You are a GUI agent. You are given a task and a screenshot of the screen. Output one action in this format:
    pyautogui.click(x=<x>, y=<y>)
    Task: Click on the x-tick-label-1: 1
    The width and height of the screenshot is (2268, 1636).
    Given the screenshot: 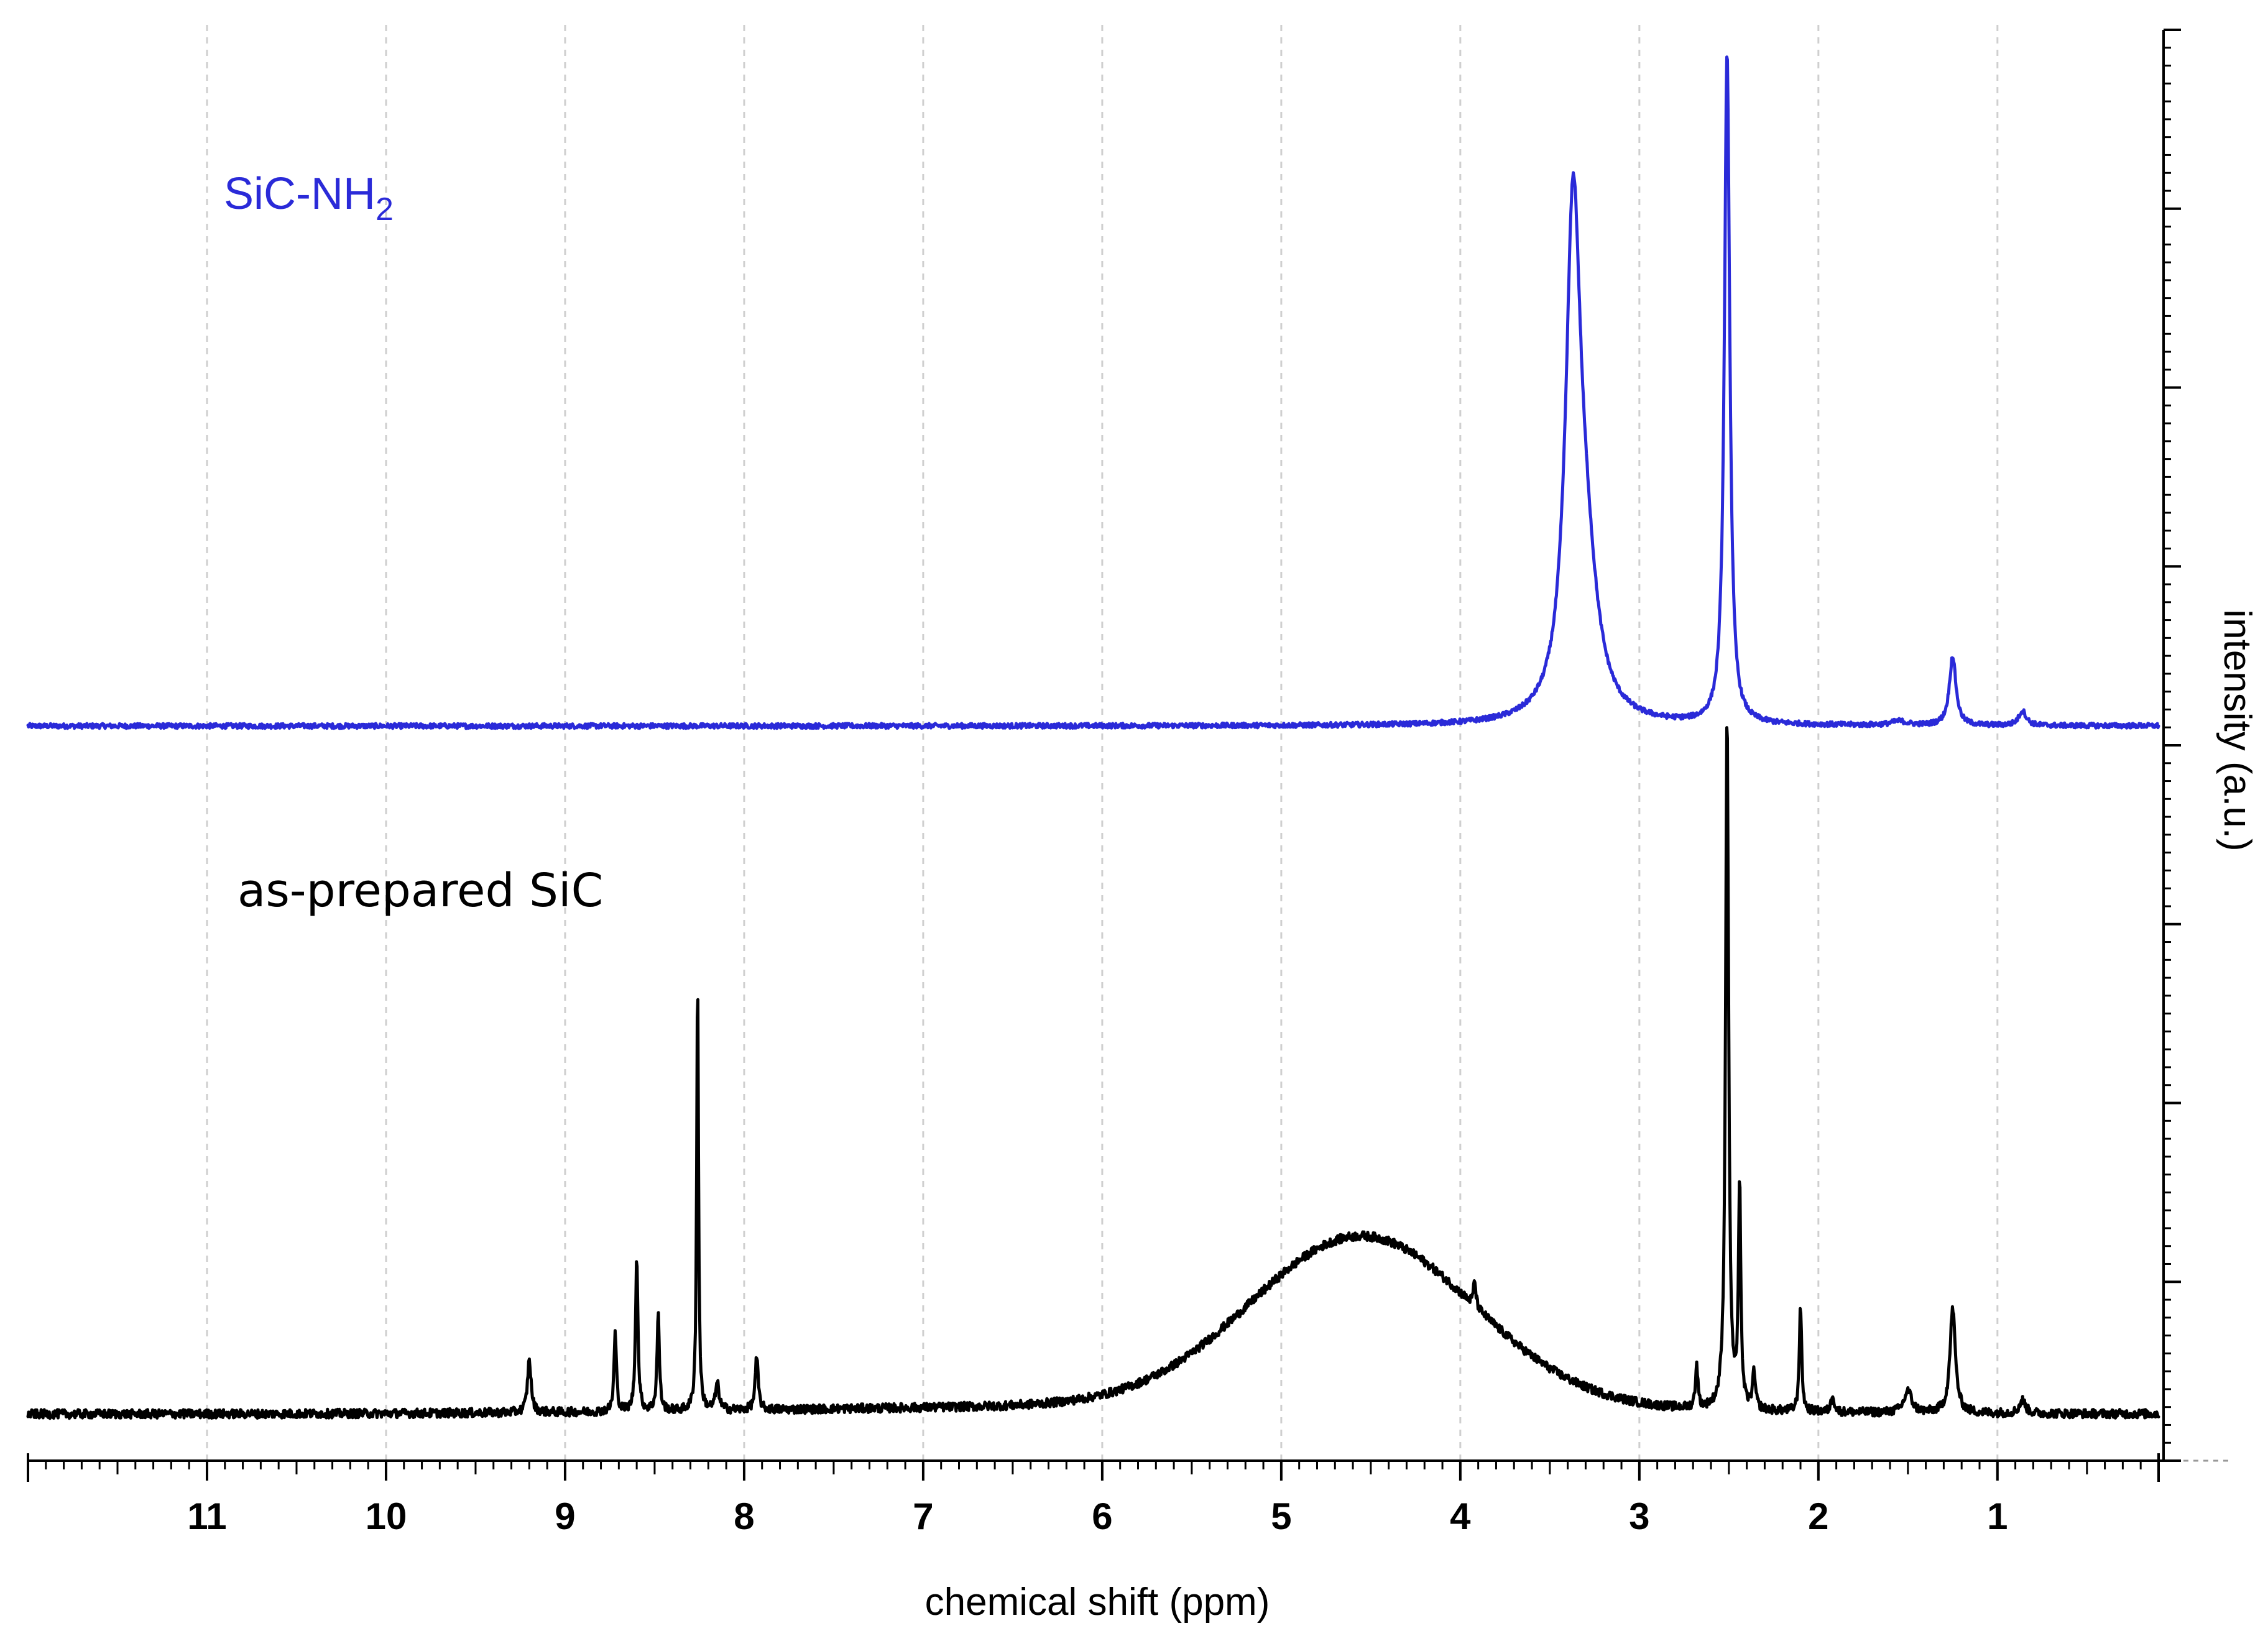 What is the action you would take?
    pyautogui.click(x=1997, y=1516)
    